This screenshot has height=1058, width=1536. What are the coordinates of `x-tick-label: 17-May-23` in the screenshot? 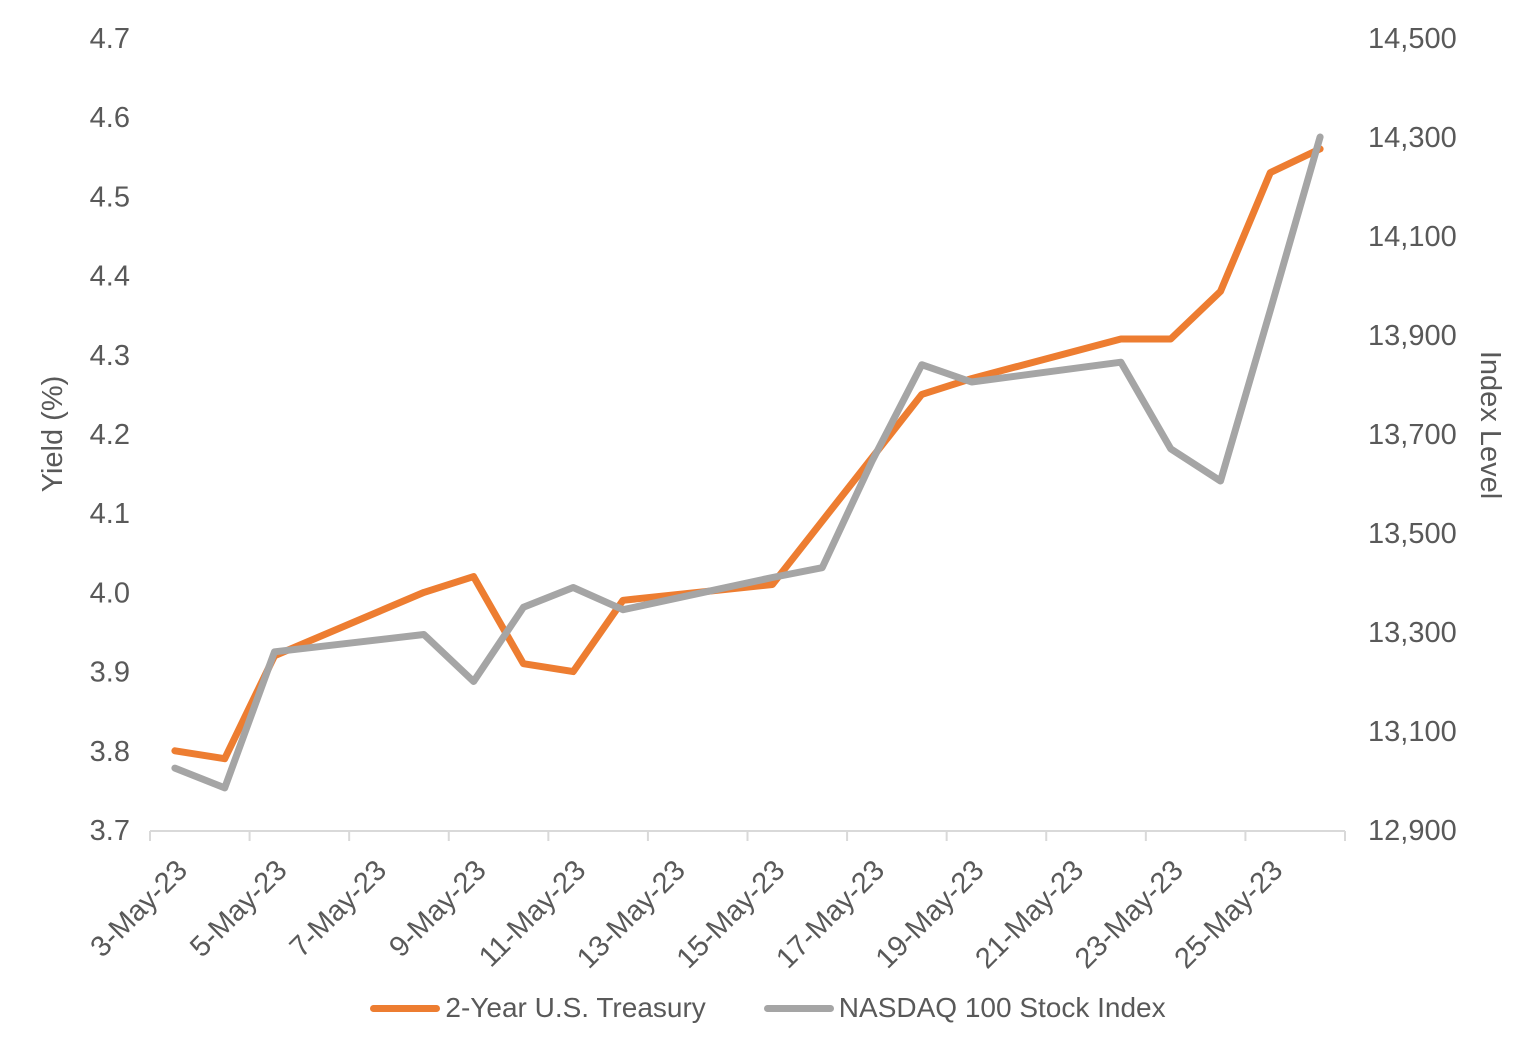 It's located at (830, 914).